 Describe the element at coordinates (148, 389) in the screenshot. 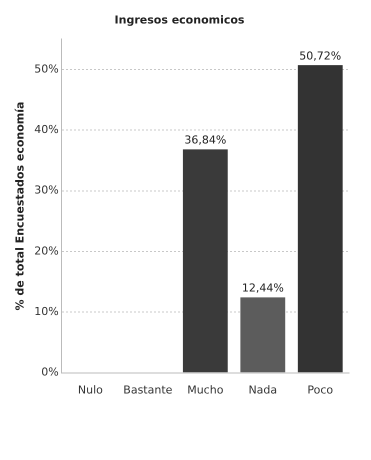

I see `x-tick-label: Bastante` at that location.